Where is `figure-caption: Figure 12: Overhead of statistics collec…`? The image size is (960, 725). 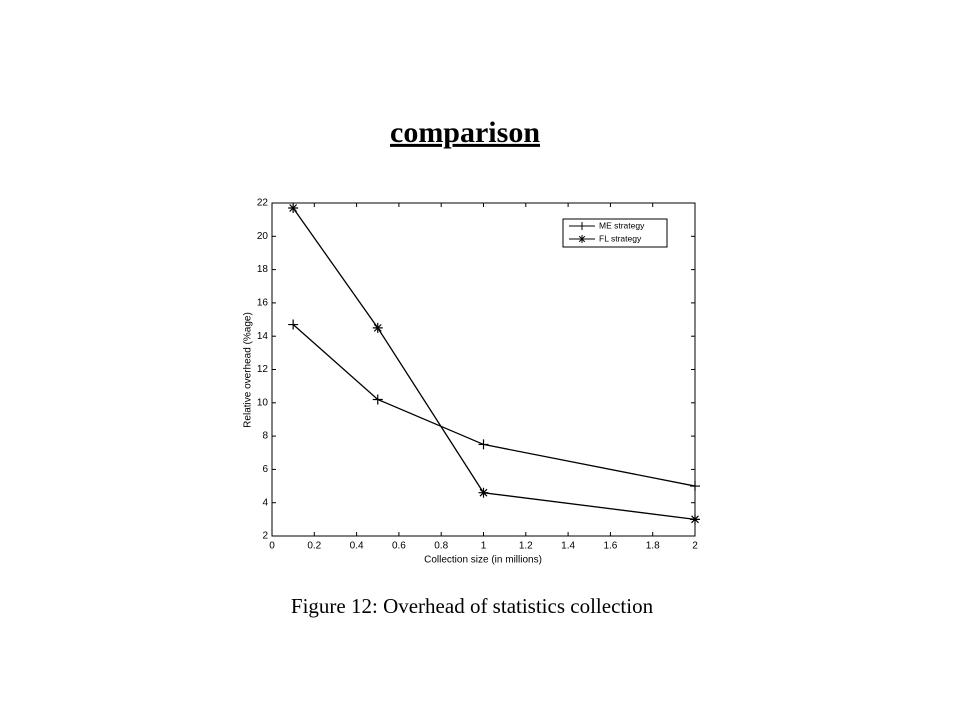
figure-caption: Figure 12: Overhead of statistics collec… is located at coordinates (472, 606).